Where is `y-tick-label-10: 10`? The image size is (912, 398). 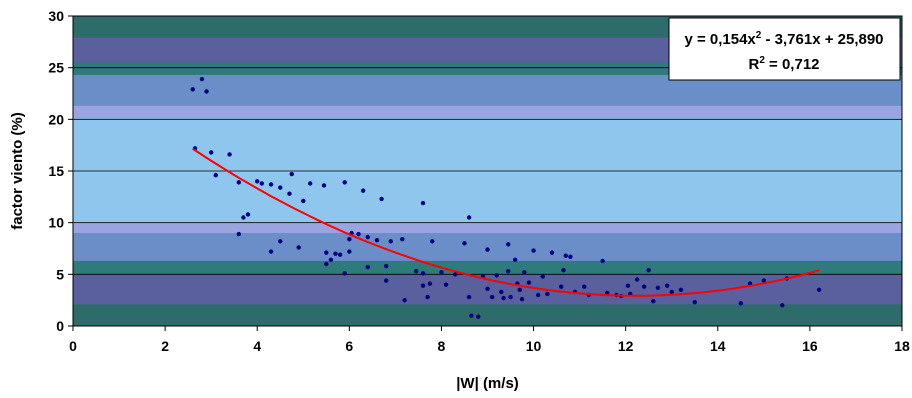
y-tick-label-10: 10 is located at coordinates (56, 223).